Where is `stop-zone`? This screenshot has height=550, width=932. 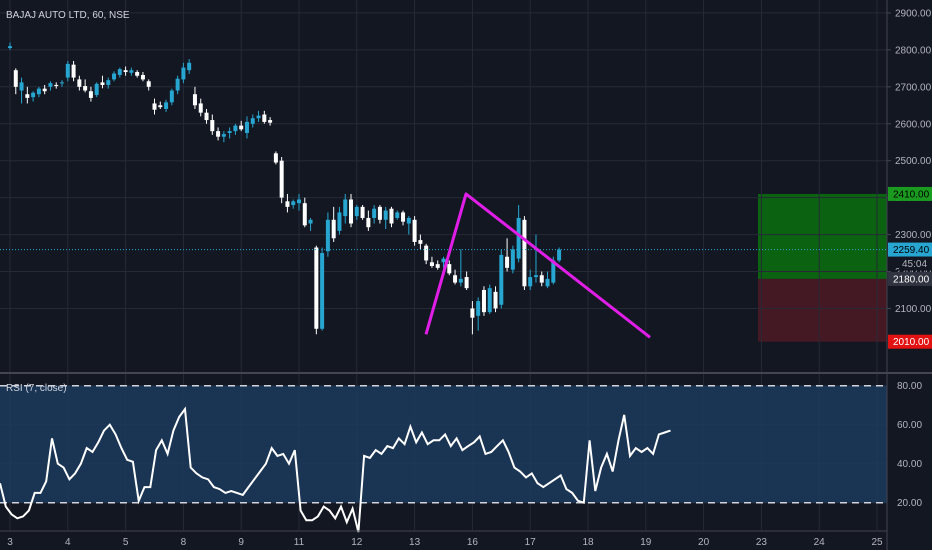
stop-zone is located at coordinates (822, 310).